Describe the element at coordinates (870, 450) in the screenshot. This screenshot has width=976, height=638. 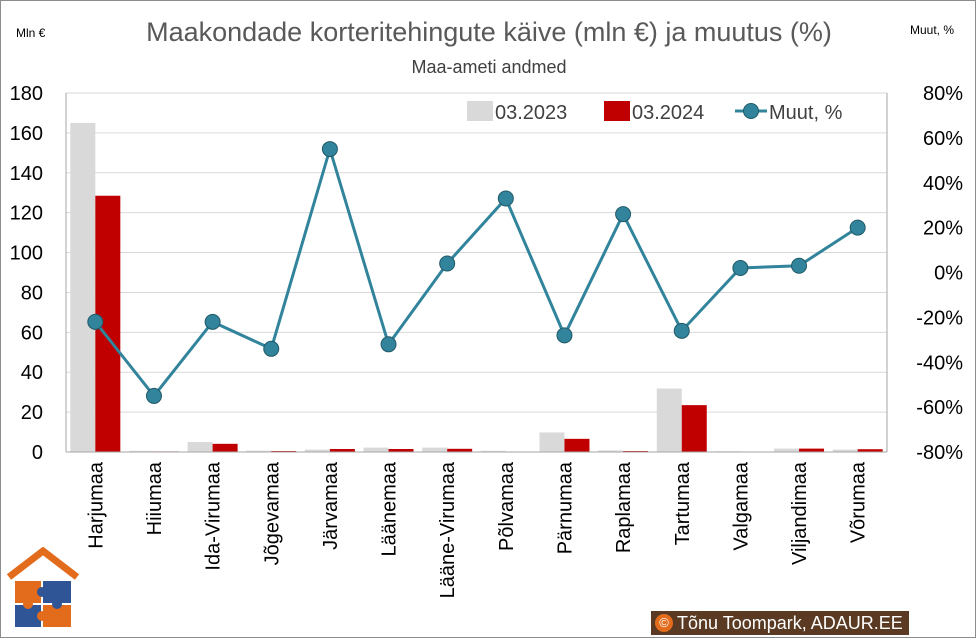
I see `bar-03.2024-Võrumaa` at that location.